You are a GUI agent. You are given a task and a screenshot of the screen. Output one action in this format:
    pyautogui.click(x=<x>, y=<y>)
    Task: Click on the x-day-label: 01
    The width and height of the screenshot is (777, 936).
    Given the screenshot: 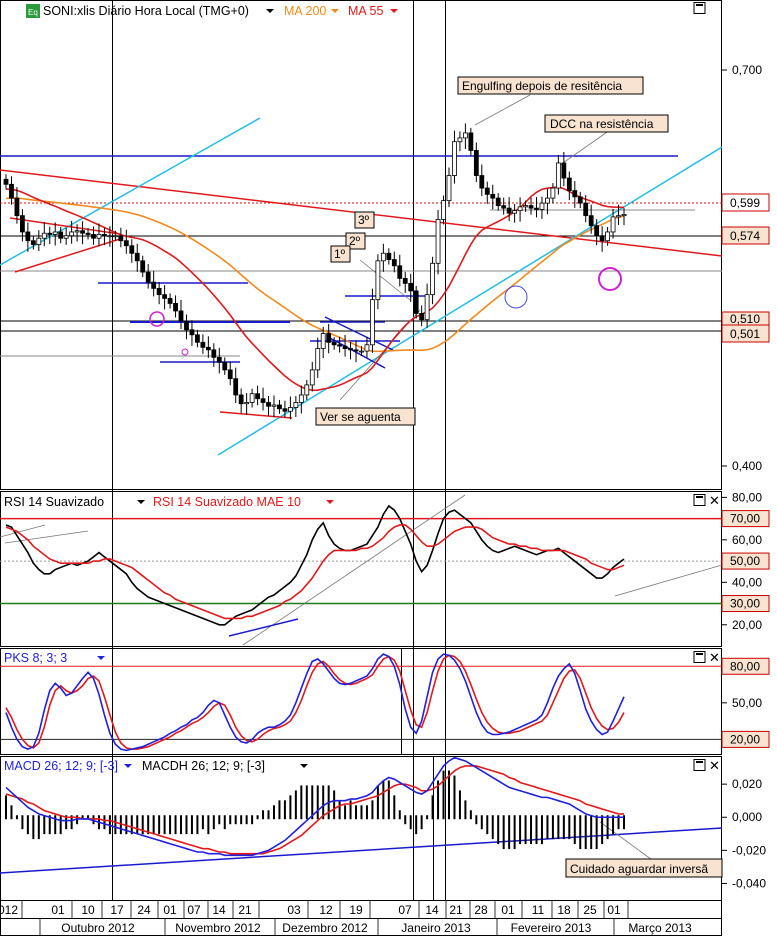 What is the action you would take?
    pyautogui.click(x=170, y=910)
    